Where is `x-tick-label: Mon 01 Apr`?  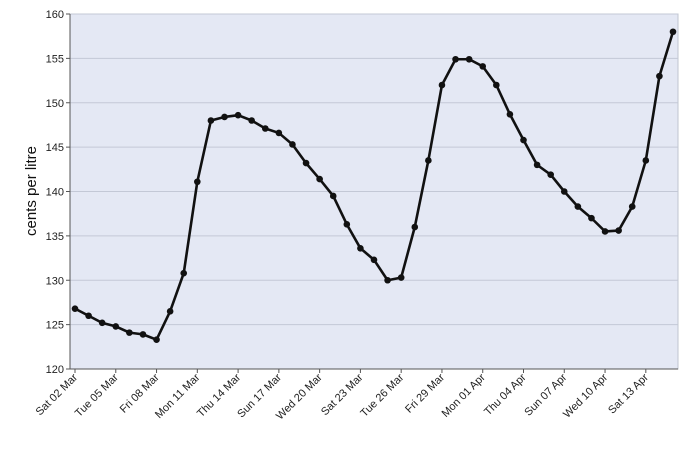
x-tick-label: Mon 01 Apr is located at coordinates (464, 395).